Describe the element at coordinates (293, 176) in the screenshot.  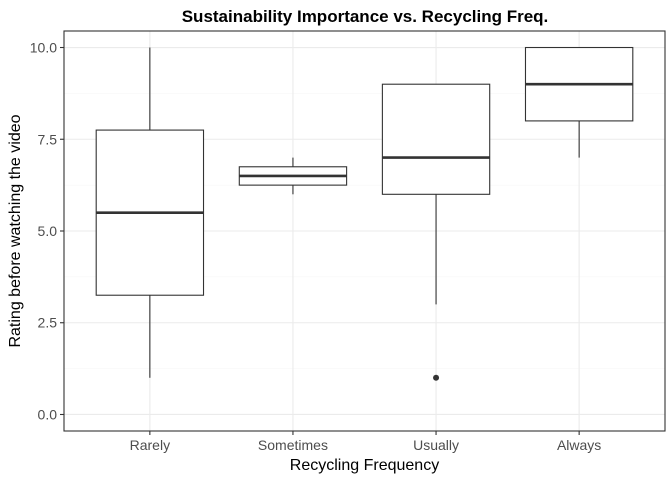
I see `box-sometimes` at that location.